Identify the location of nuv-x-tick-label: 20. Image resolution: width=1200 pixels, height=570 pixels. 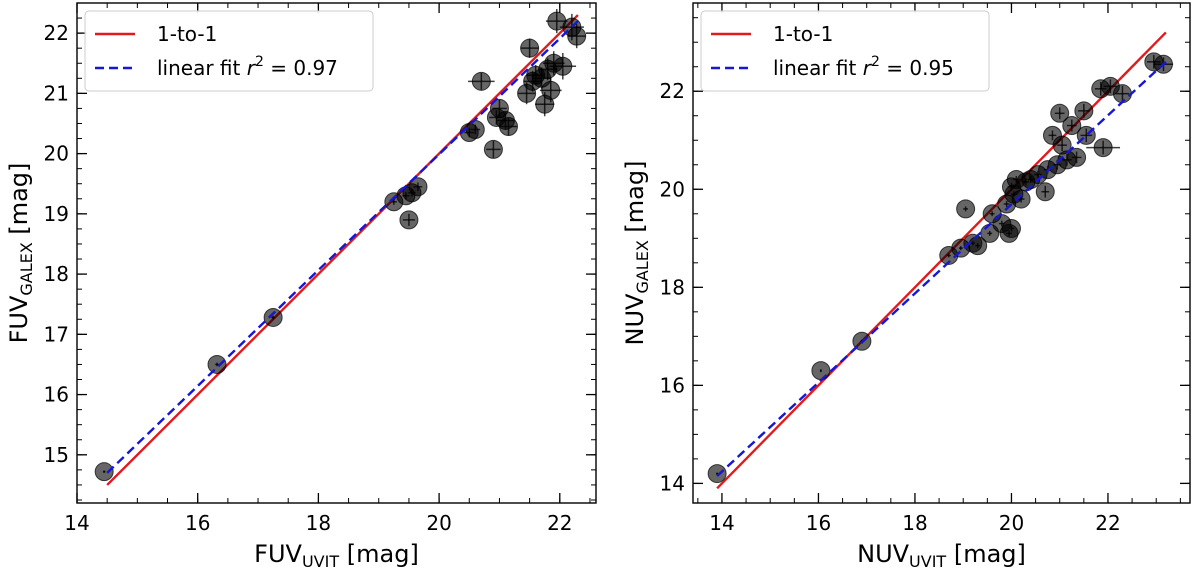
(1011, 523).